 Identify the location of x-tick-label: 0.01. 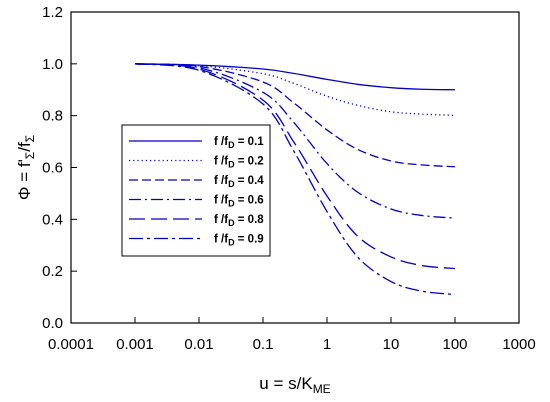
(198, 344).